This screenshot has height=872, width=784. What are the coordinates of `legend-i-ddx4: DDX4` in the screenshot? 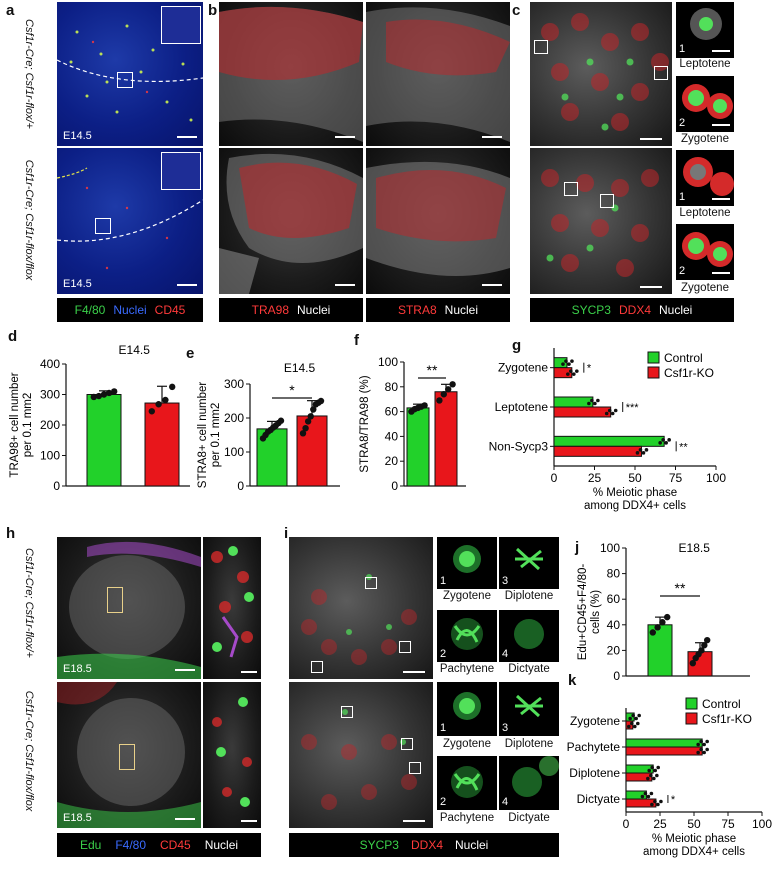 It's located at (426, 845).